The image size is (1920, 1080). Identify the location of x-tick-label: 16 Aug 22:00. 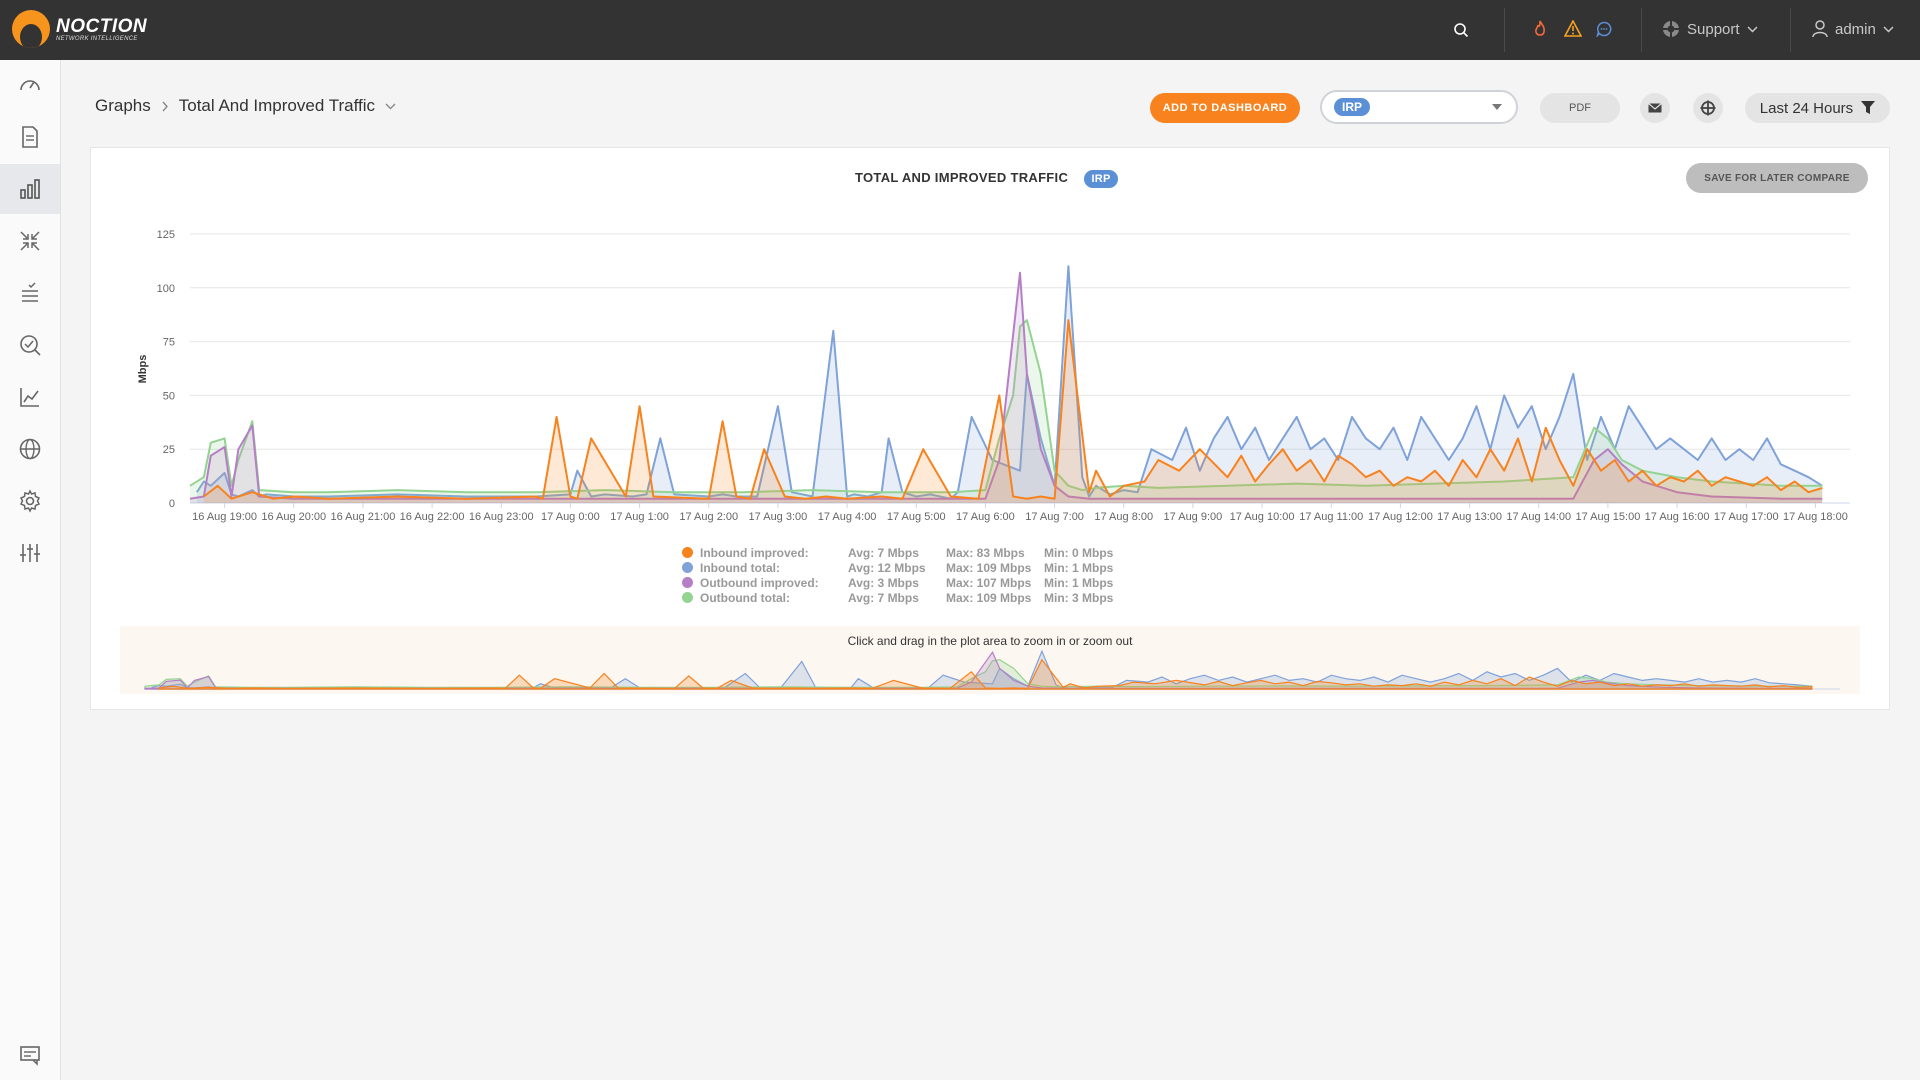
(432, 517).